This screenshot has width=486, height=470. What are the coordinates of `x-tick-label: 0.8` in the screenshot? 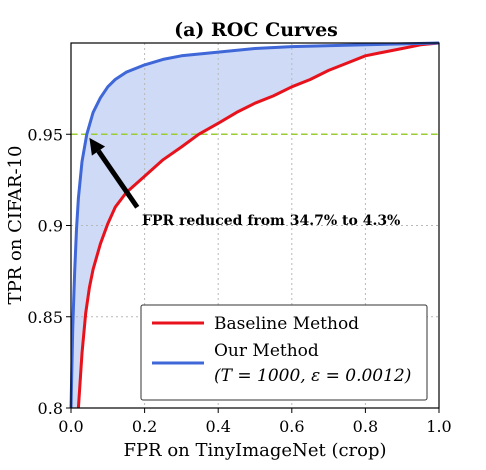 It's located at (365, 426).